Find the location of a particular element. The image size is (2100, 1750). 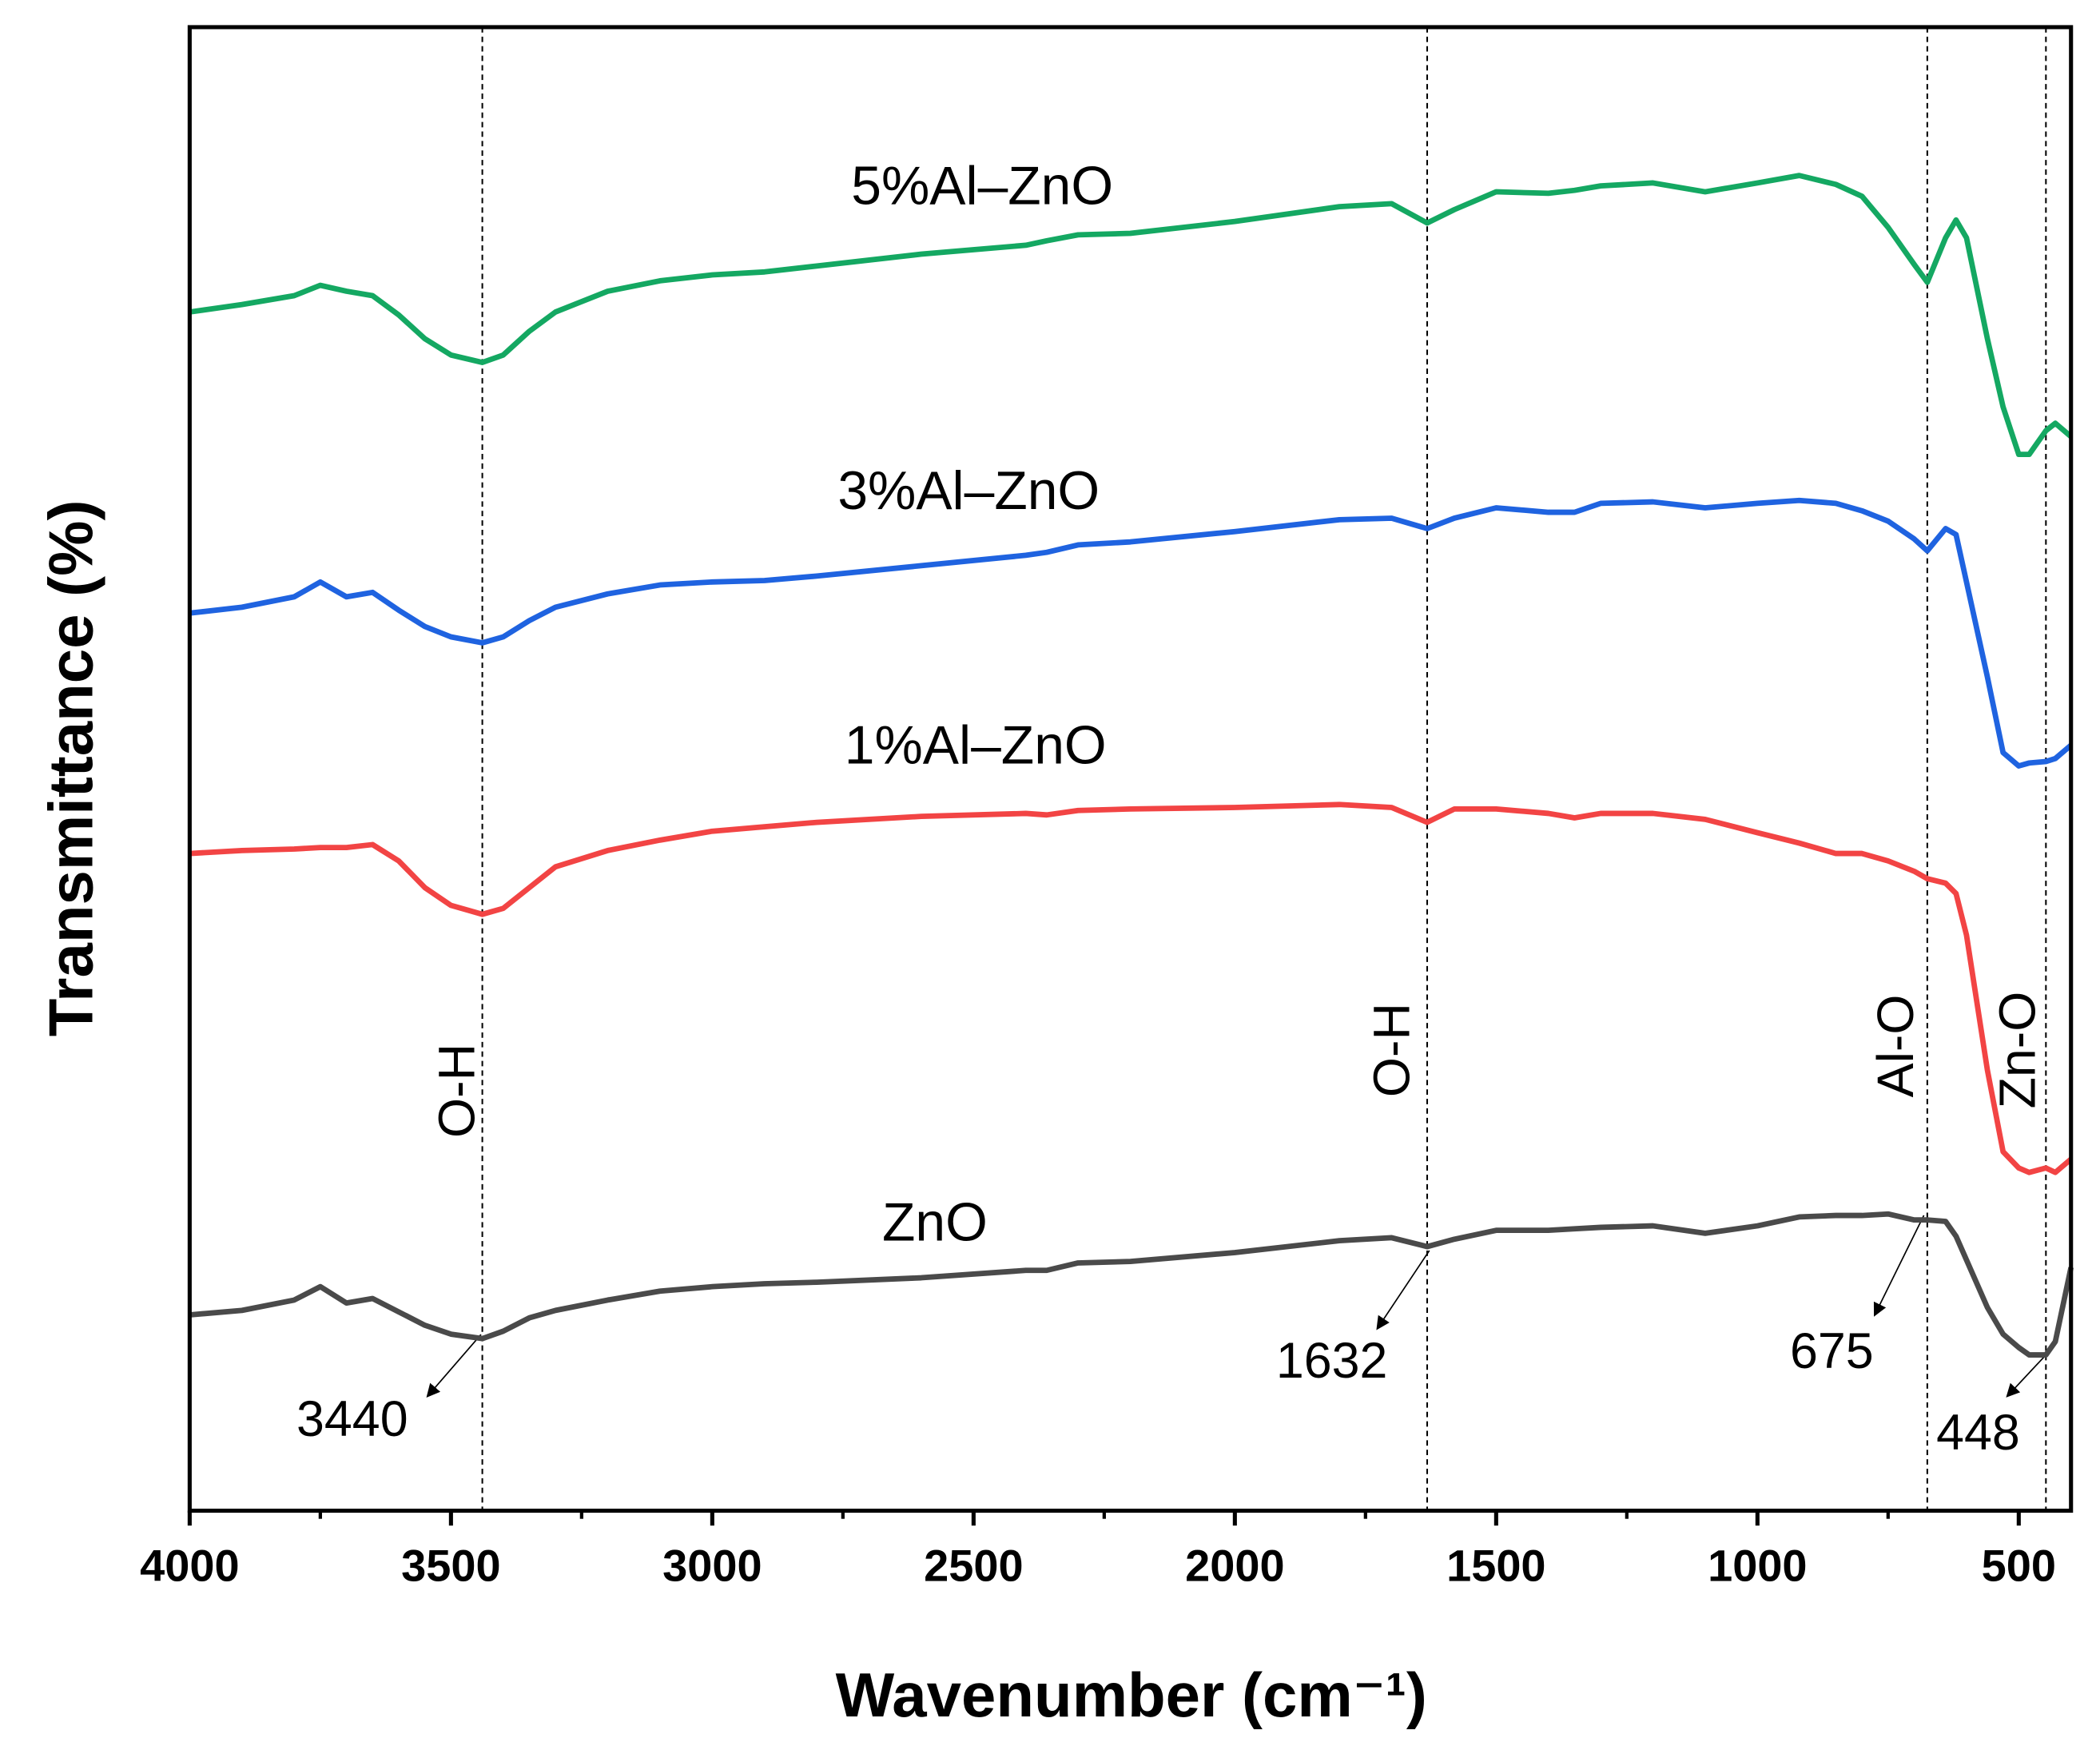

peak-label: Al-O is located at coordinates (1895, 1046).